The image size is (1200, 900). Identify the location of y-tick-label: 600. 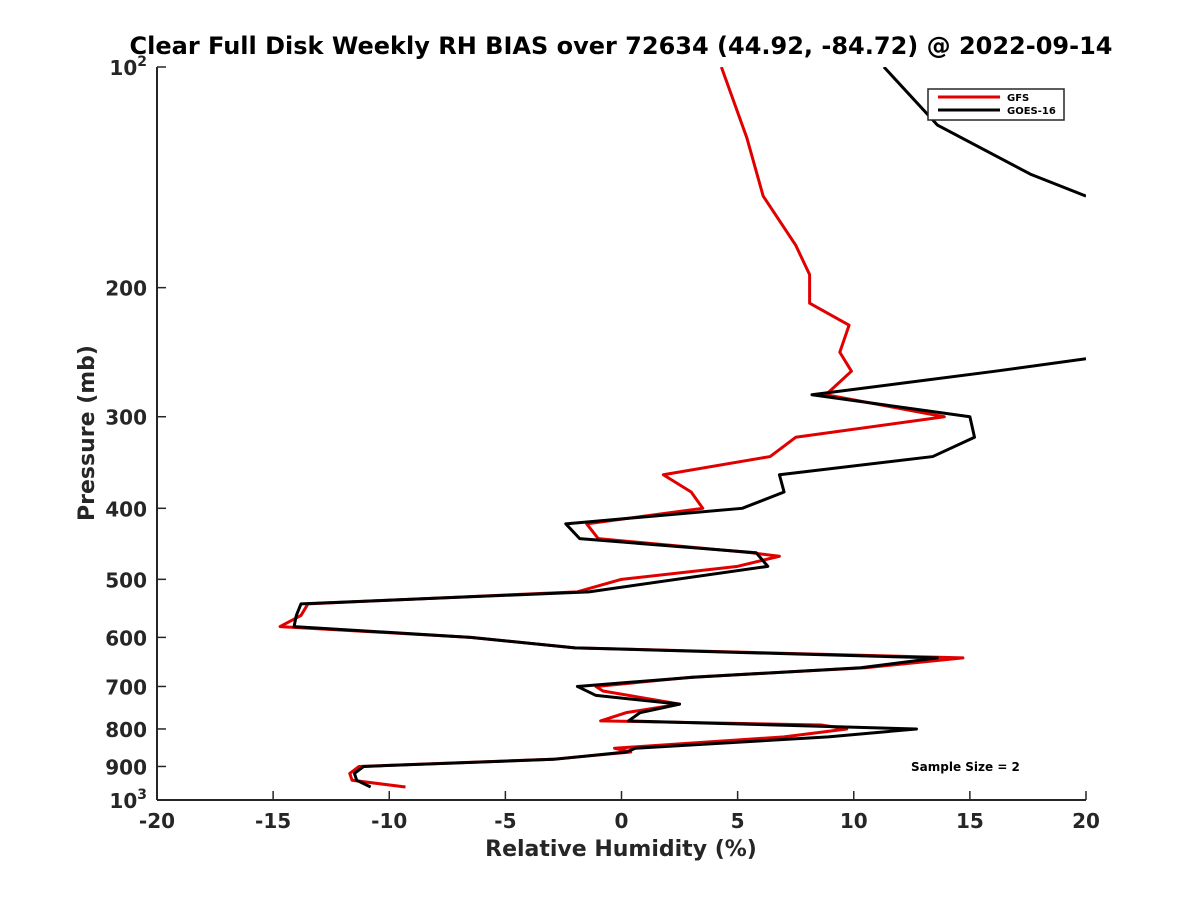
(126, 638).